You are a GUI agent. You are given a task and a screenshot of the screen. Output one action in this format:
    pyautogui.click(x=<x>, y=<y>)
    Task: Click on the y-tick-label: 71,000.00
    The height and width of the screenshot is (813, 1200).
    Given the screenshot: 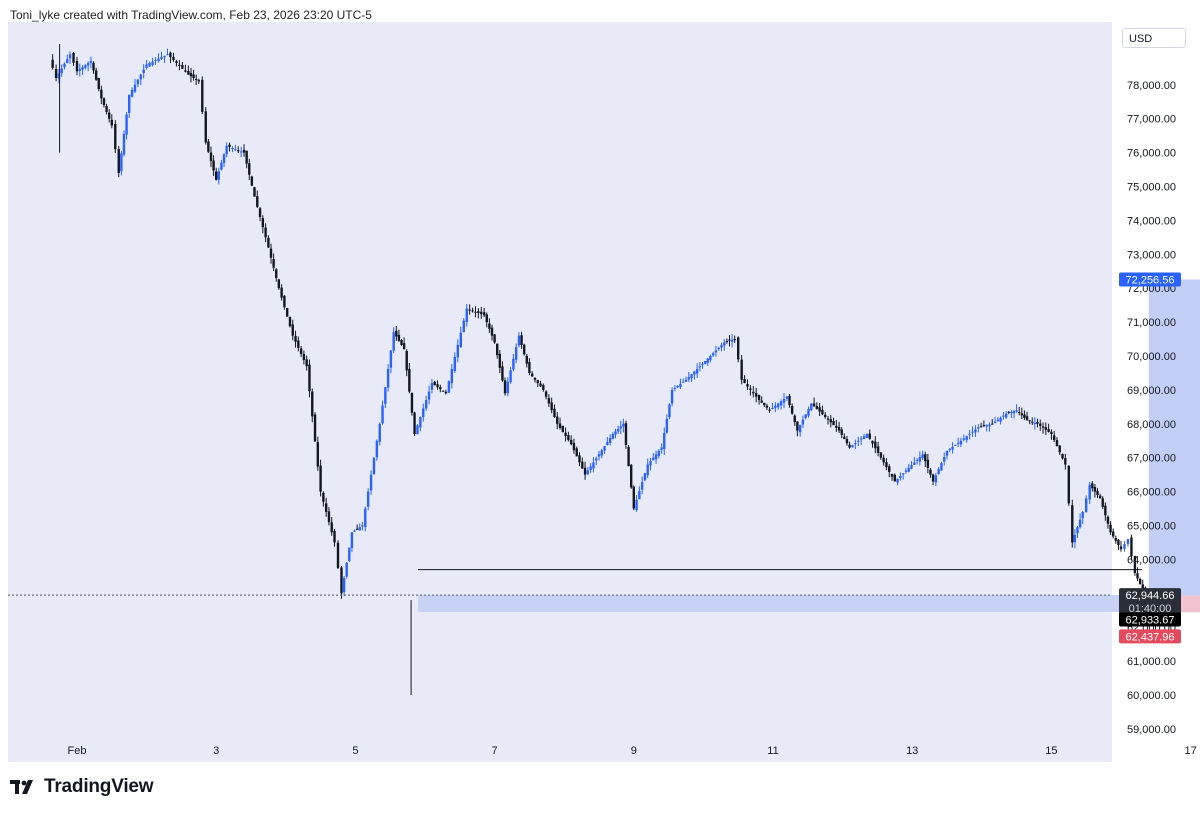 What is the action you would take?
    pyautogui.click(x=1151, y=323)
    